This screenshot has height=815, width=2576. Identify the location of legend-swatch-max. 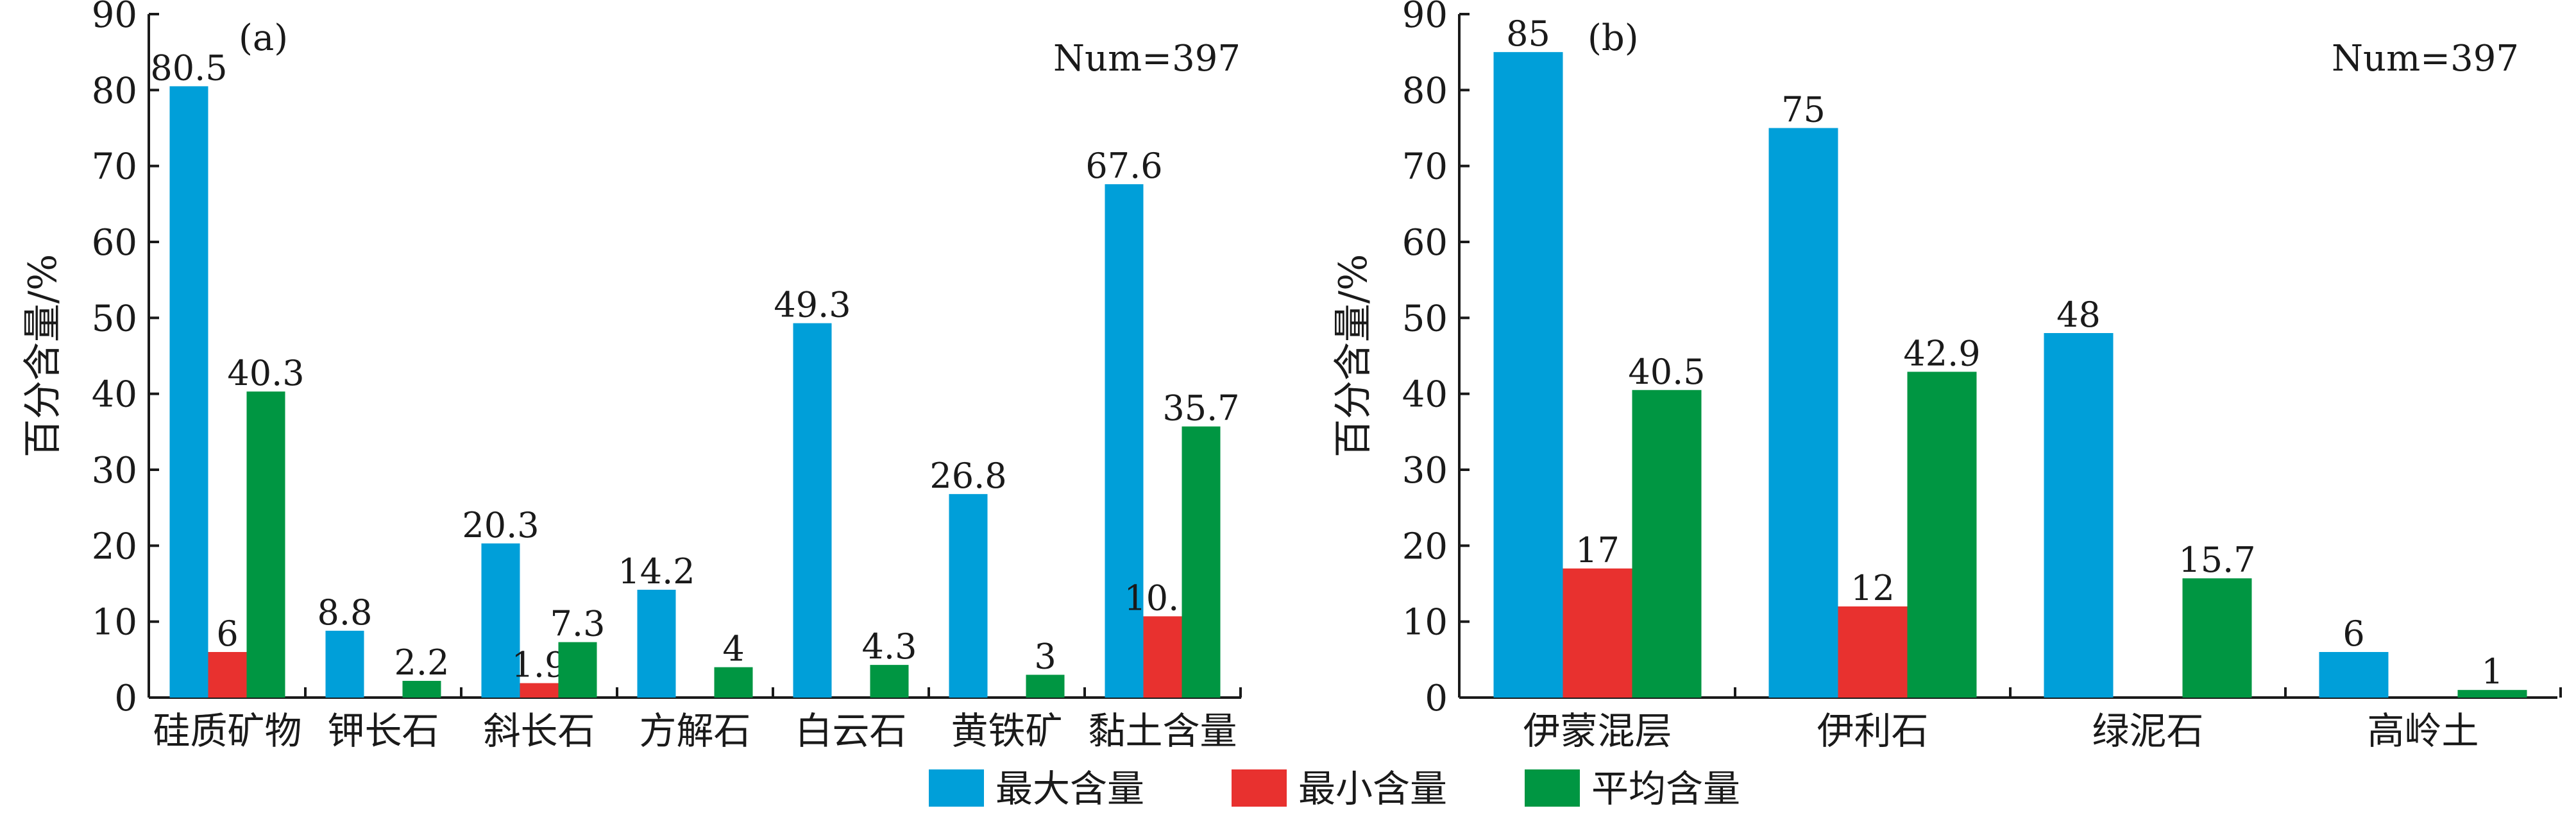
(956, 788).